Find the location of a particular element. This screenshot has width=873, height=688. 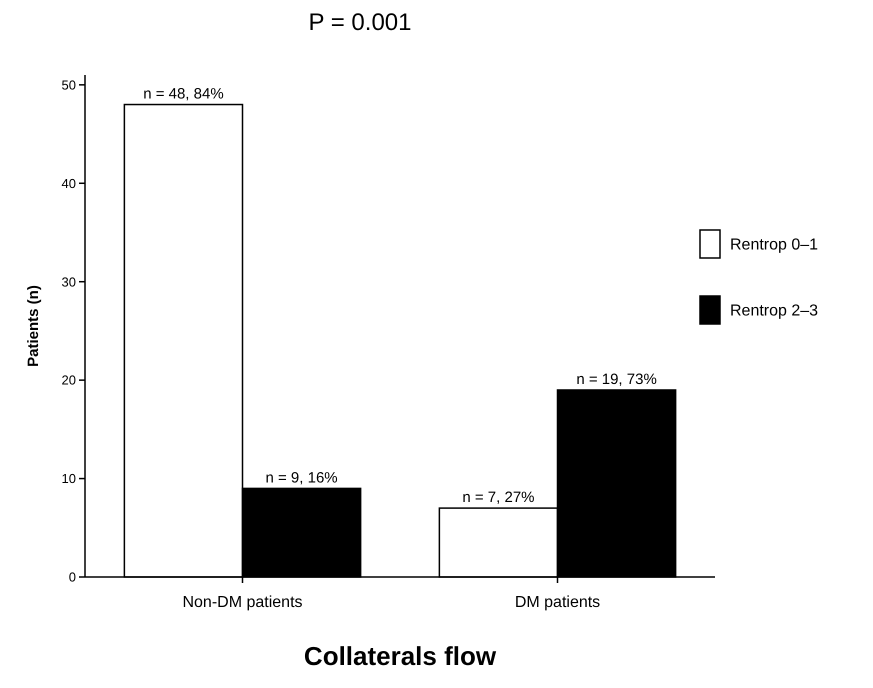

data-label: n = 48, 84% is located at coordinates (183, 94).